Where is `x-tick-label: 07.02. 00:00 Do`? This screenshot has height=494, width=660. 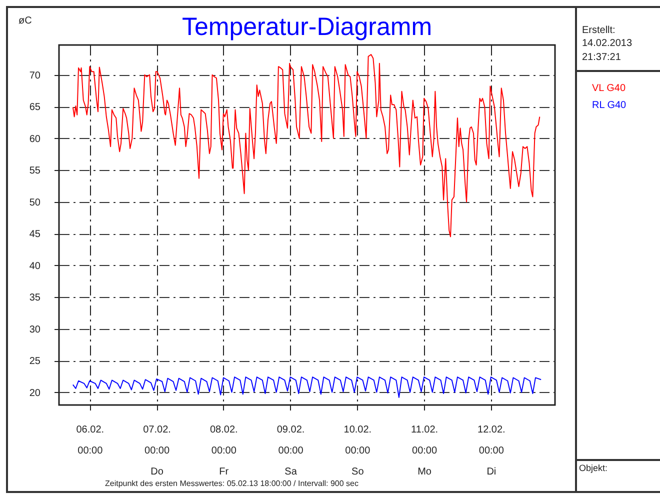
x-tick-label: 07.02. 00:00 Do is located at coordinates (157, 451).